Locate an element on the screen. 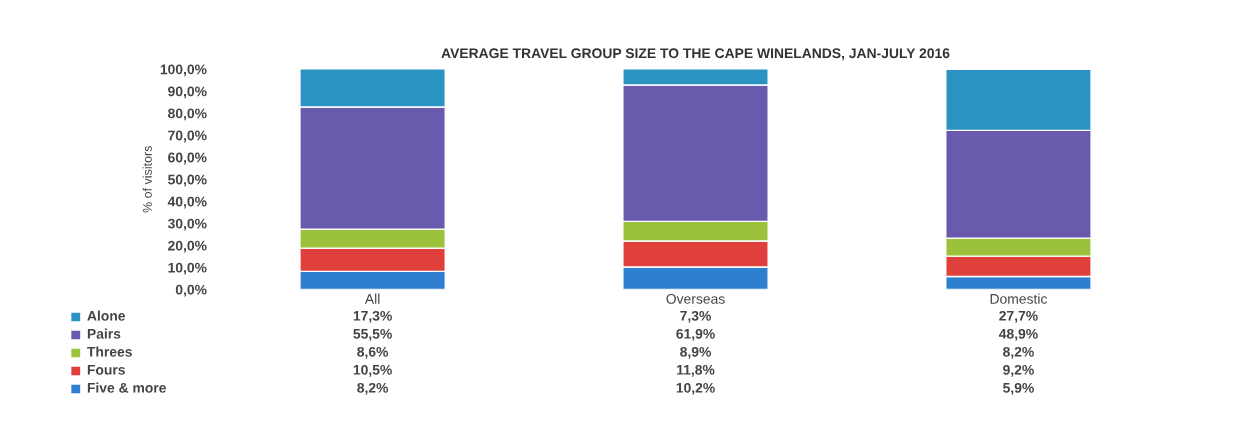  data-label: 11,8% is located at coordinates (696, 370).